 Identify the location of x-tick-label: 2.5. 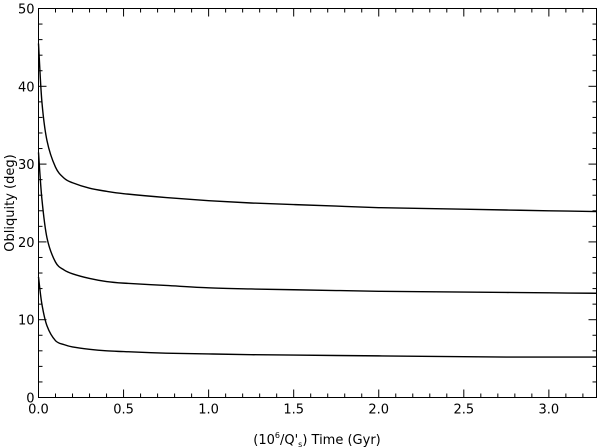
(463, 410).